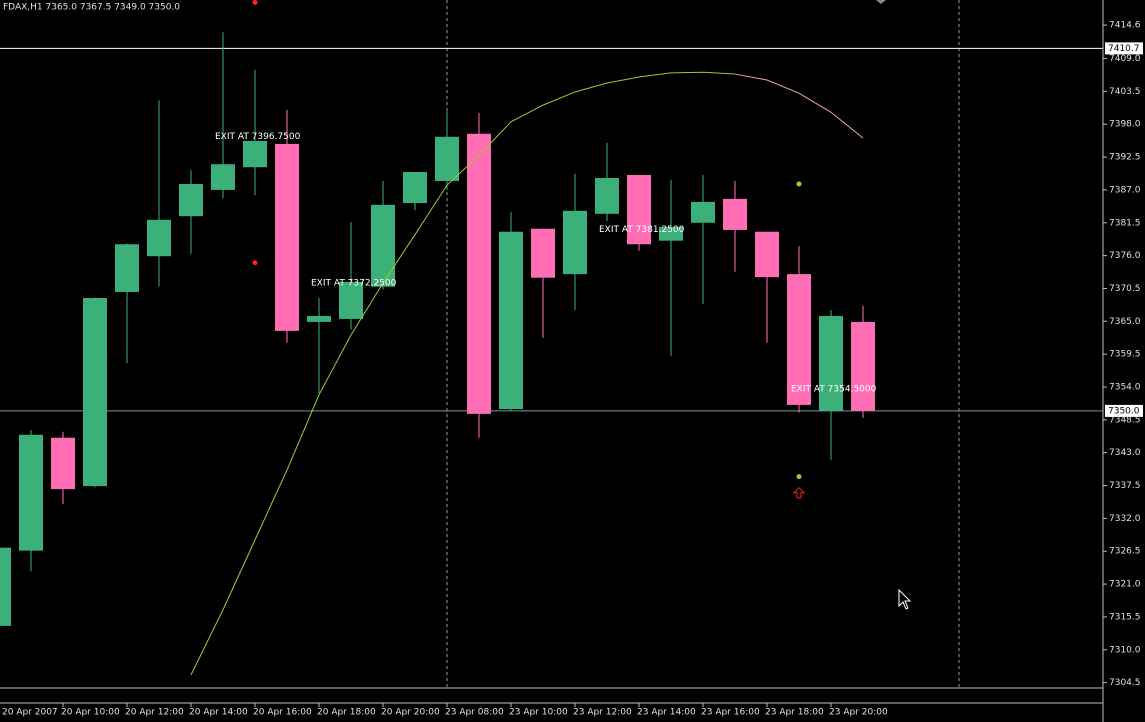  What do you see at coordinates (410, 713) in the screenshot?
I see `x-tick-label: 20 Apr 20:00` at bounding box center [410, 713].